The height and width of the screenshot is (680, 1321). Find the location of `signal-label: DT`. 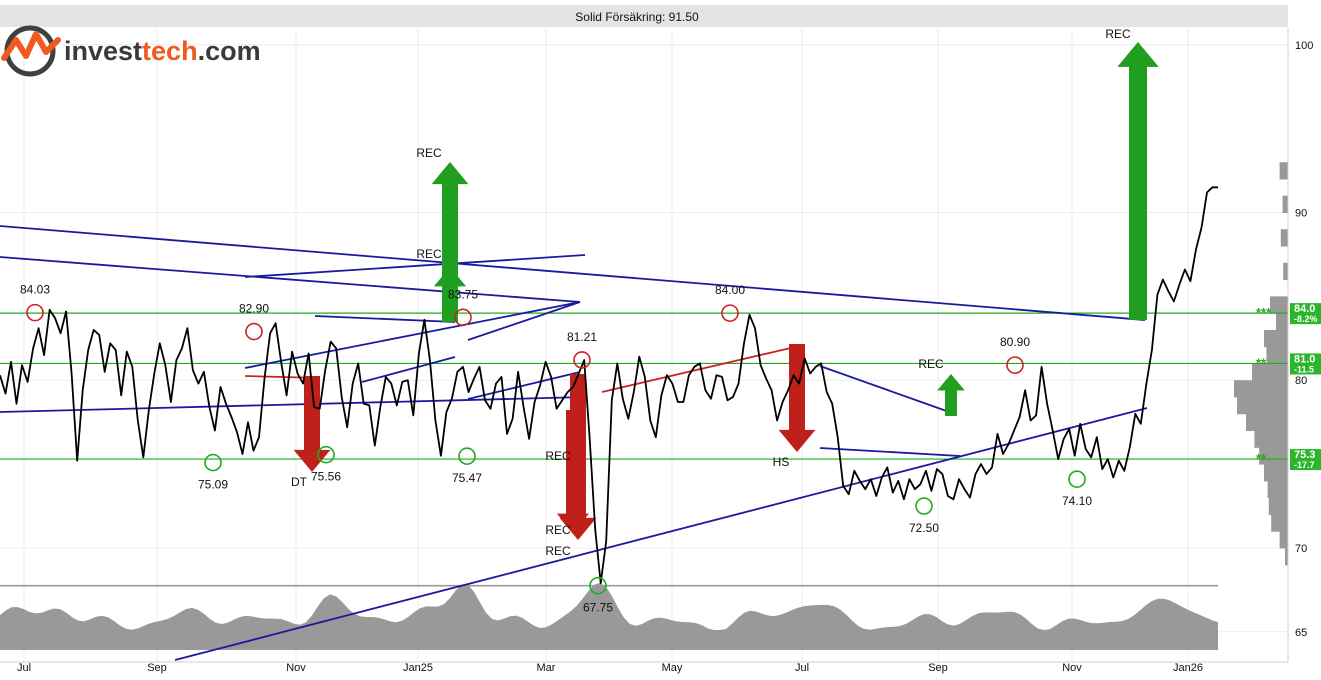

signal-label: DT is located at coordinates (299, 482).